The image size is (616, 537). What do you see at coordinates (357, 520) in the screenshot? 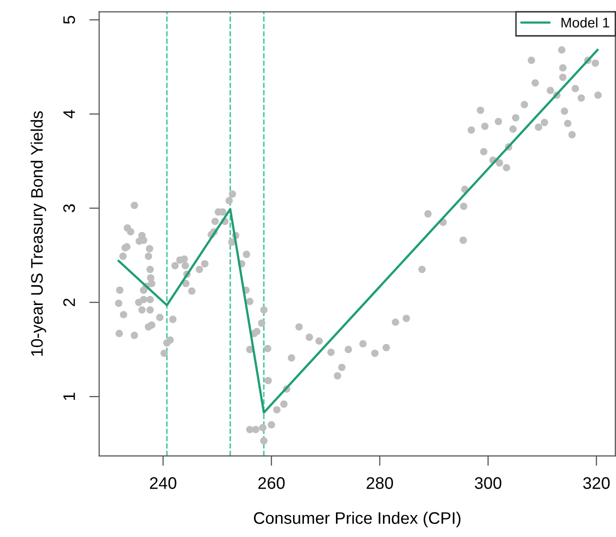
I see `x-axis-title: Consumer Price Index (CPI)` at bounding box center [357, 520].